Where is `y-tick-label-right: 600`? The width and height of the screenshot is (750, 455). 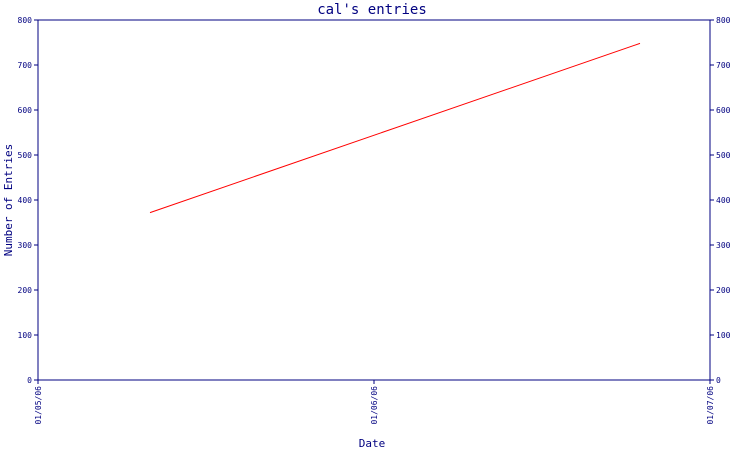
y-tick-label-right: 600 is located at coordinates (723, 110).